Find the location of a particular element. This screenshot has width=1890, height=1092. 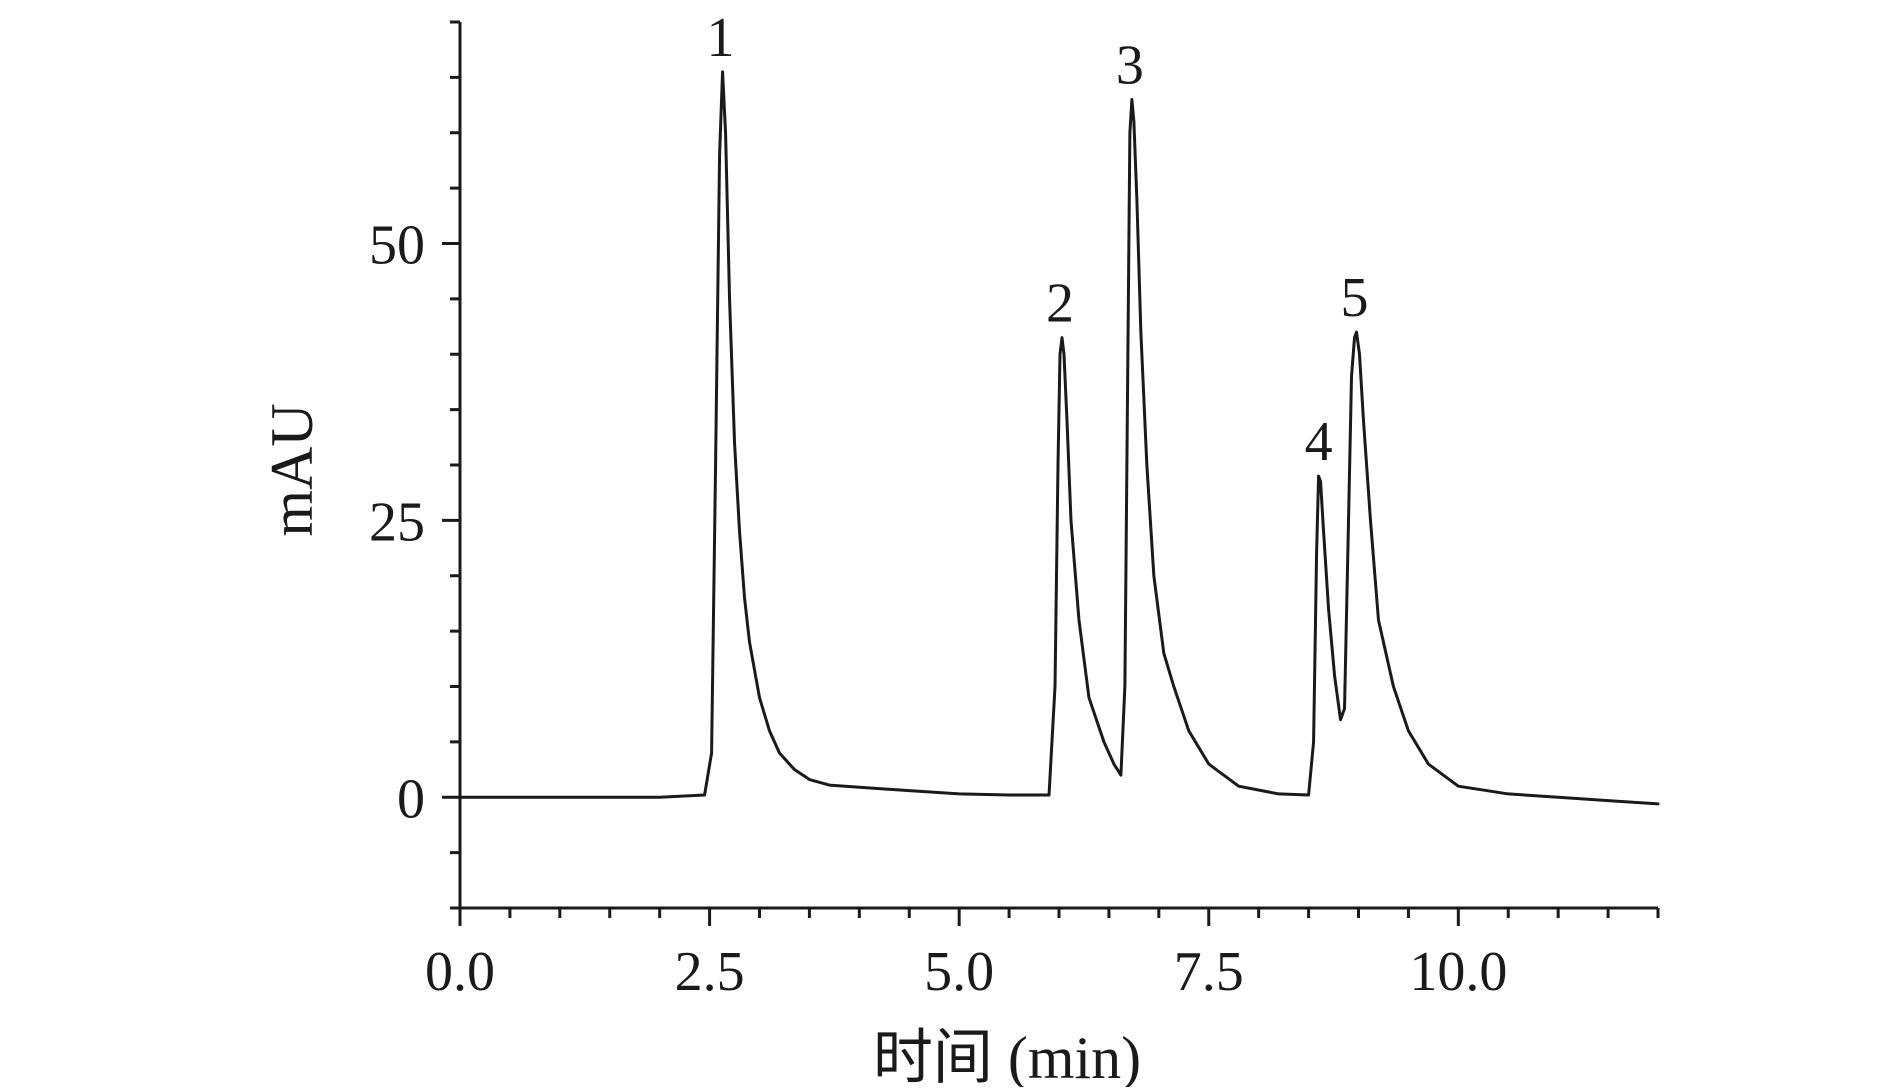

x-tick-label: 5.0 is located at coordinates (959, 972).